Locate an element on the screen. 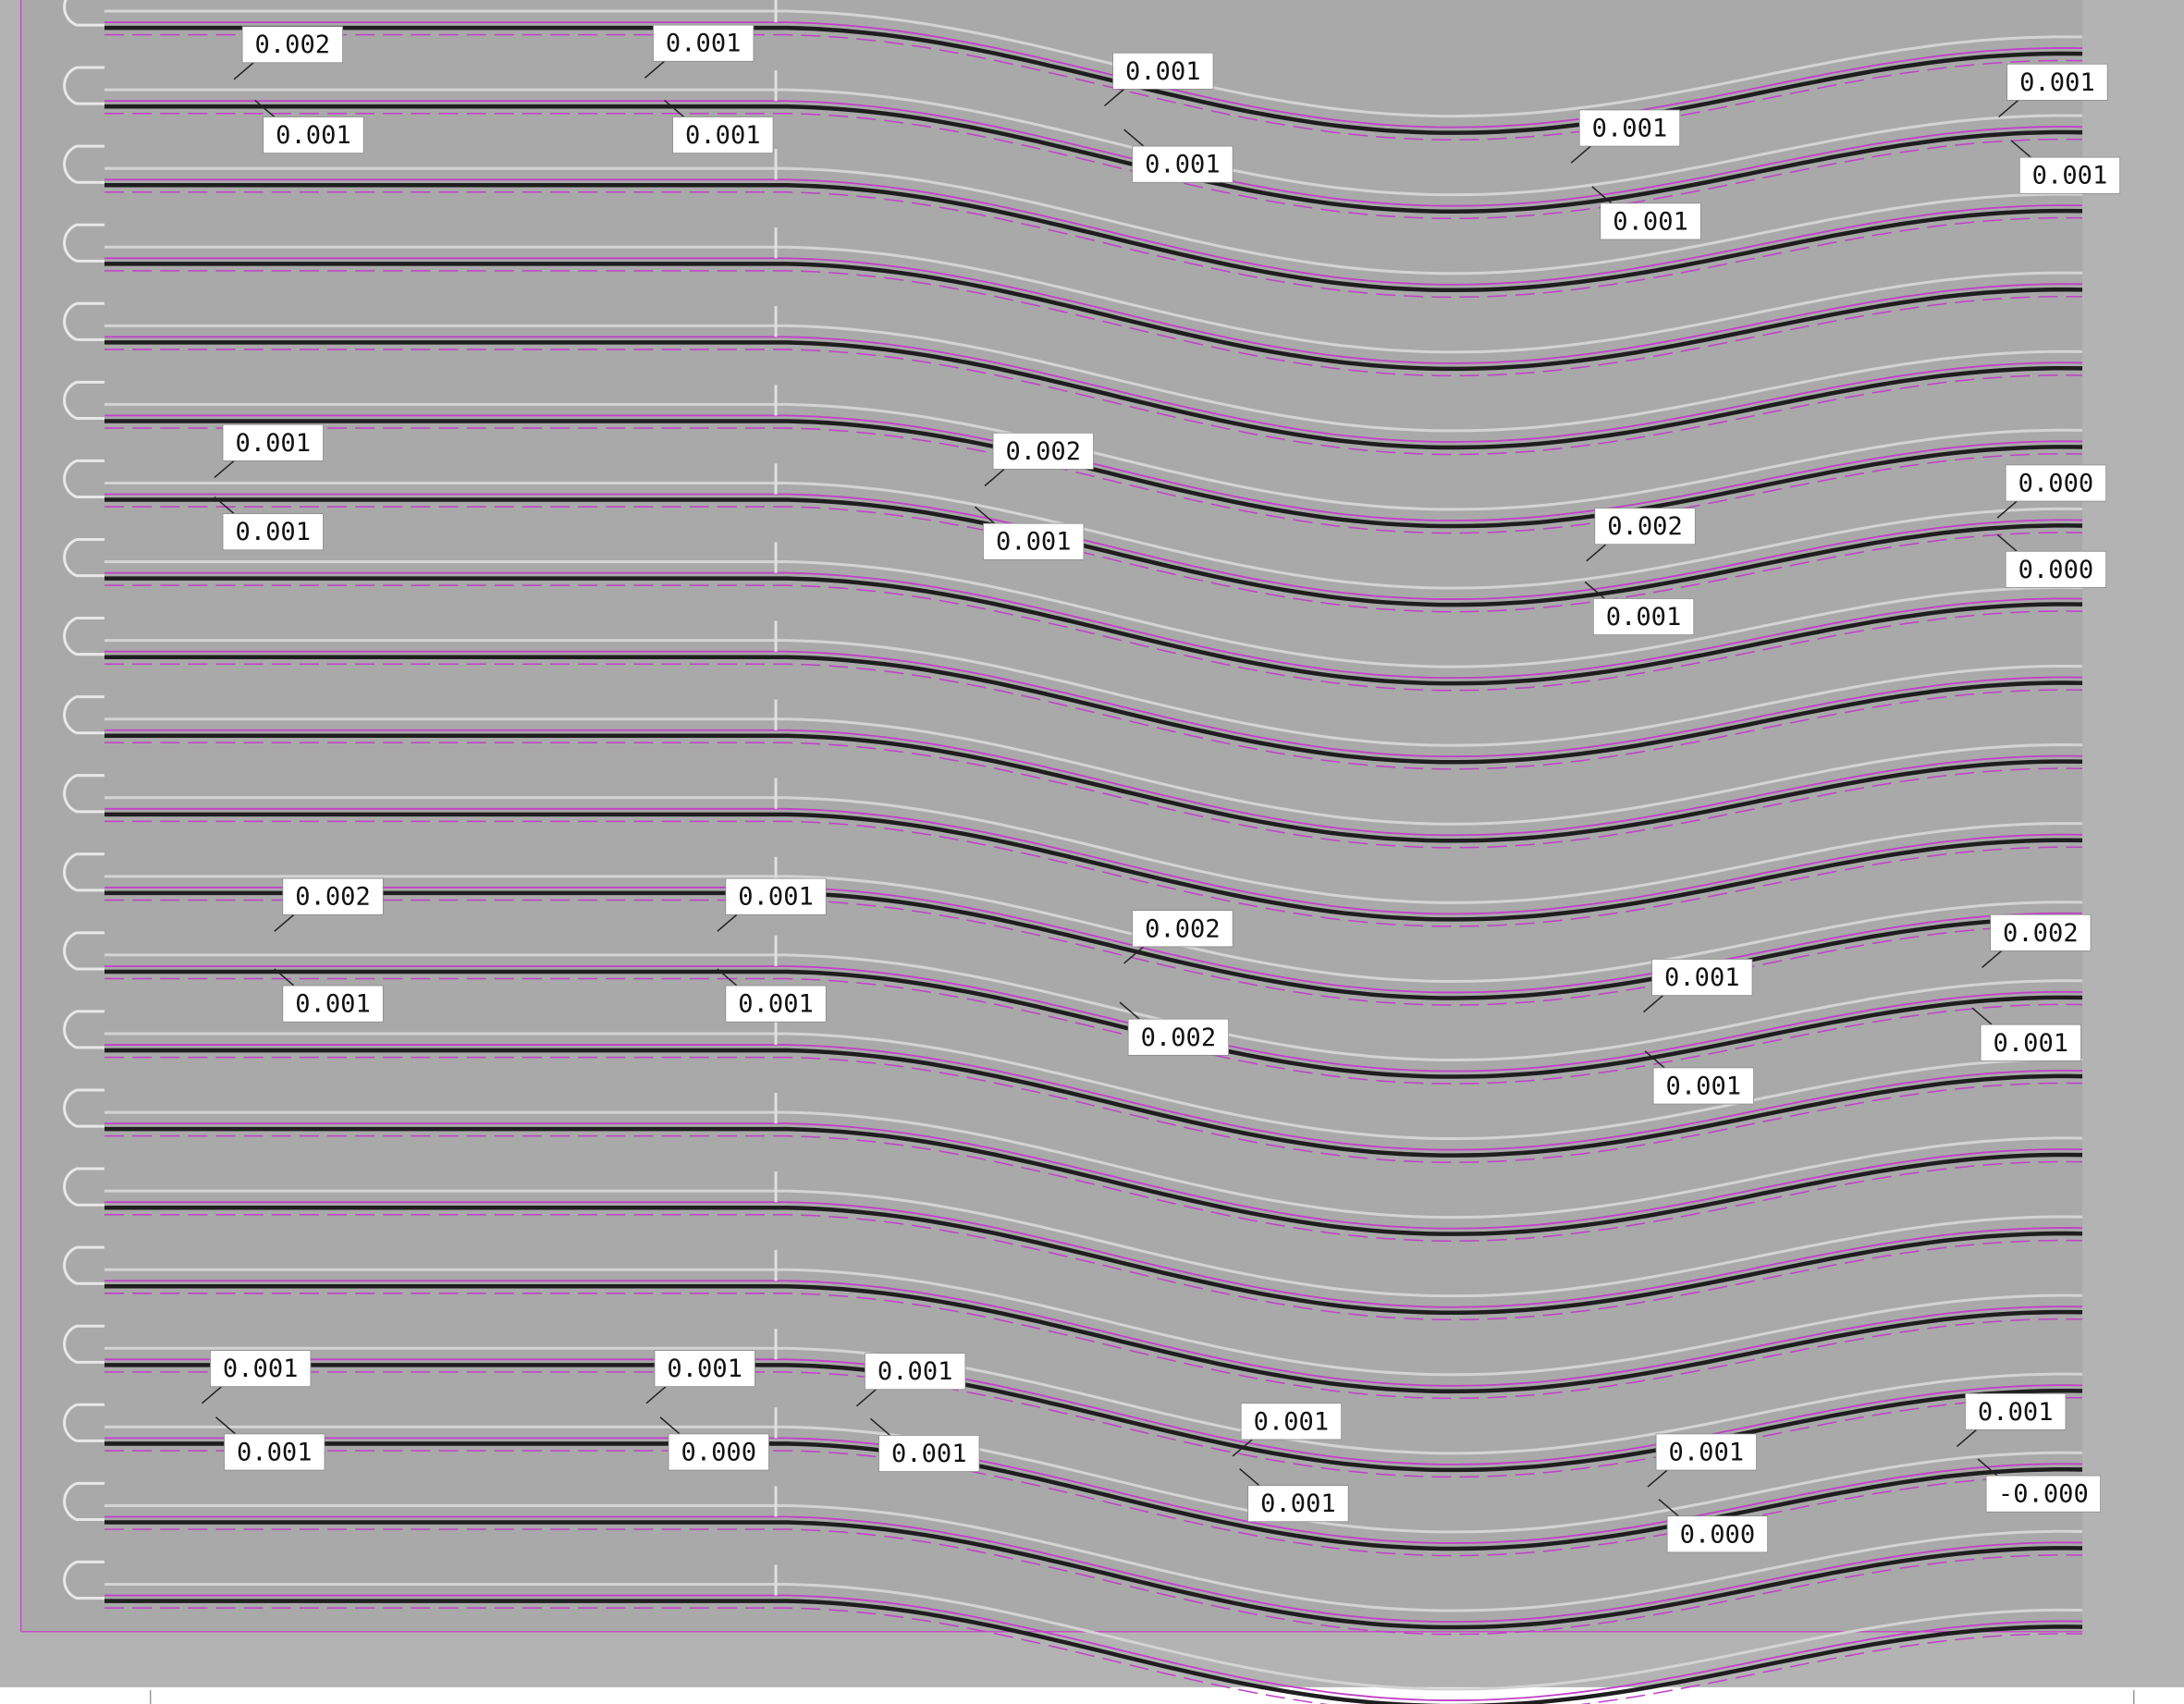 The image size is (2184, 1704). value-label: -0.000 is located at coordinates (2043, 1495).